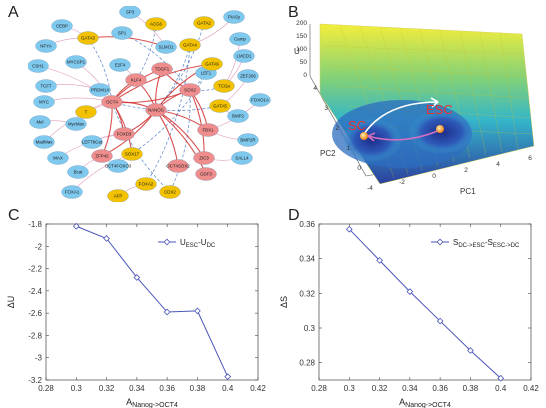 The height and width of the screenshot is (408, 546). What do you see at coordinates (531, 388) in the screenshot?
I see `x-tick-label: 0.42` at bounding box center [531, 388].